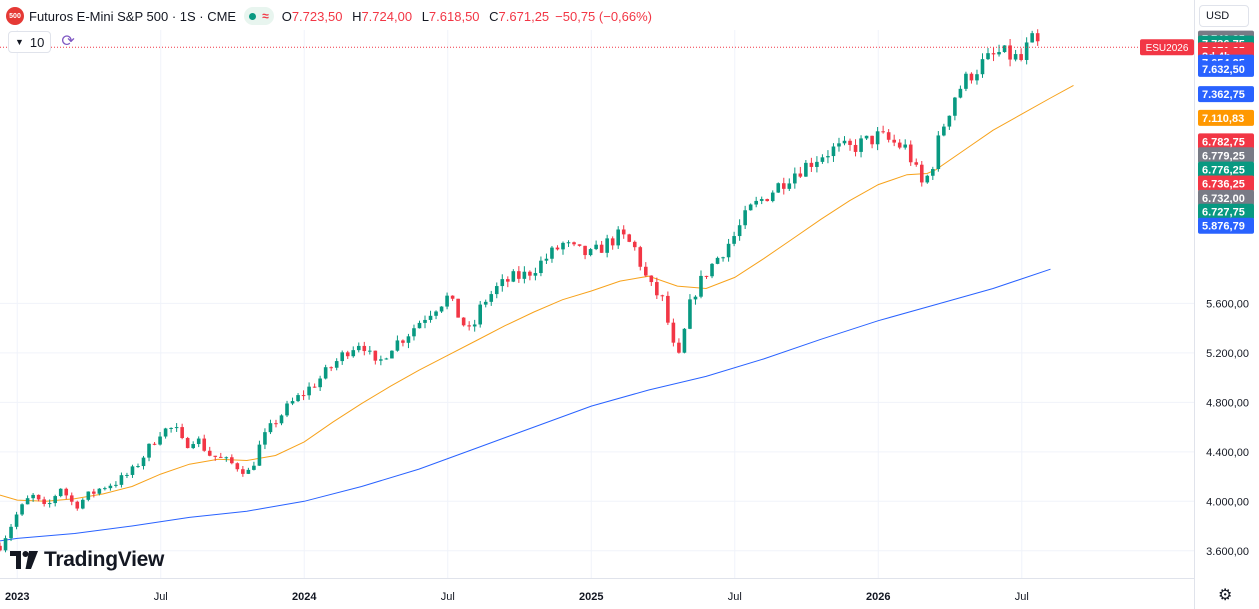 This screenshot has height=609, width=1259. Describe the element at coordinates (68, 41) in the screenshot. I see `sync-icon: ⟳` at that location.